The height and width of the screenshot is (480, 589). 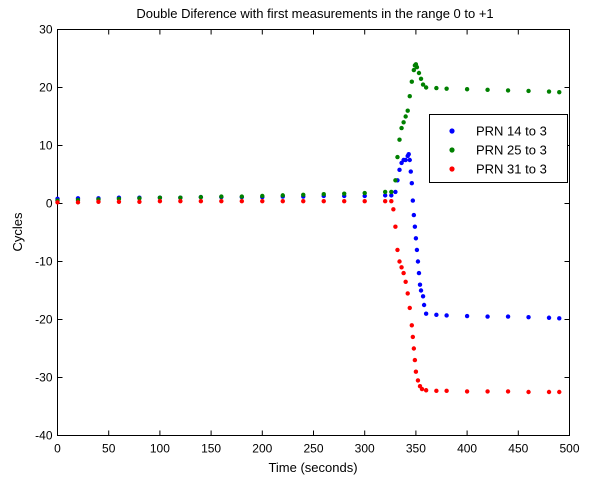 What do you see at coordinates (511, 169) in the screenshot?
I see `legend-label: PRN 31 to 3` at bounding box center [511, 169].